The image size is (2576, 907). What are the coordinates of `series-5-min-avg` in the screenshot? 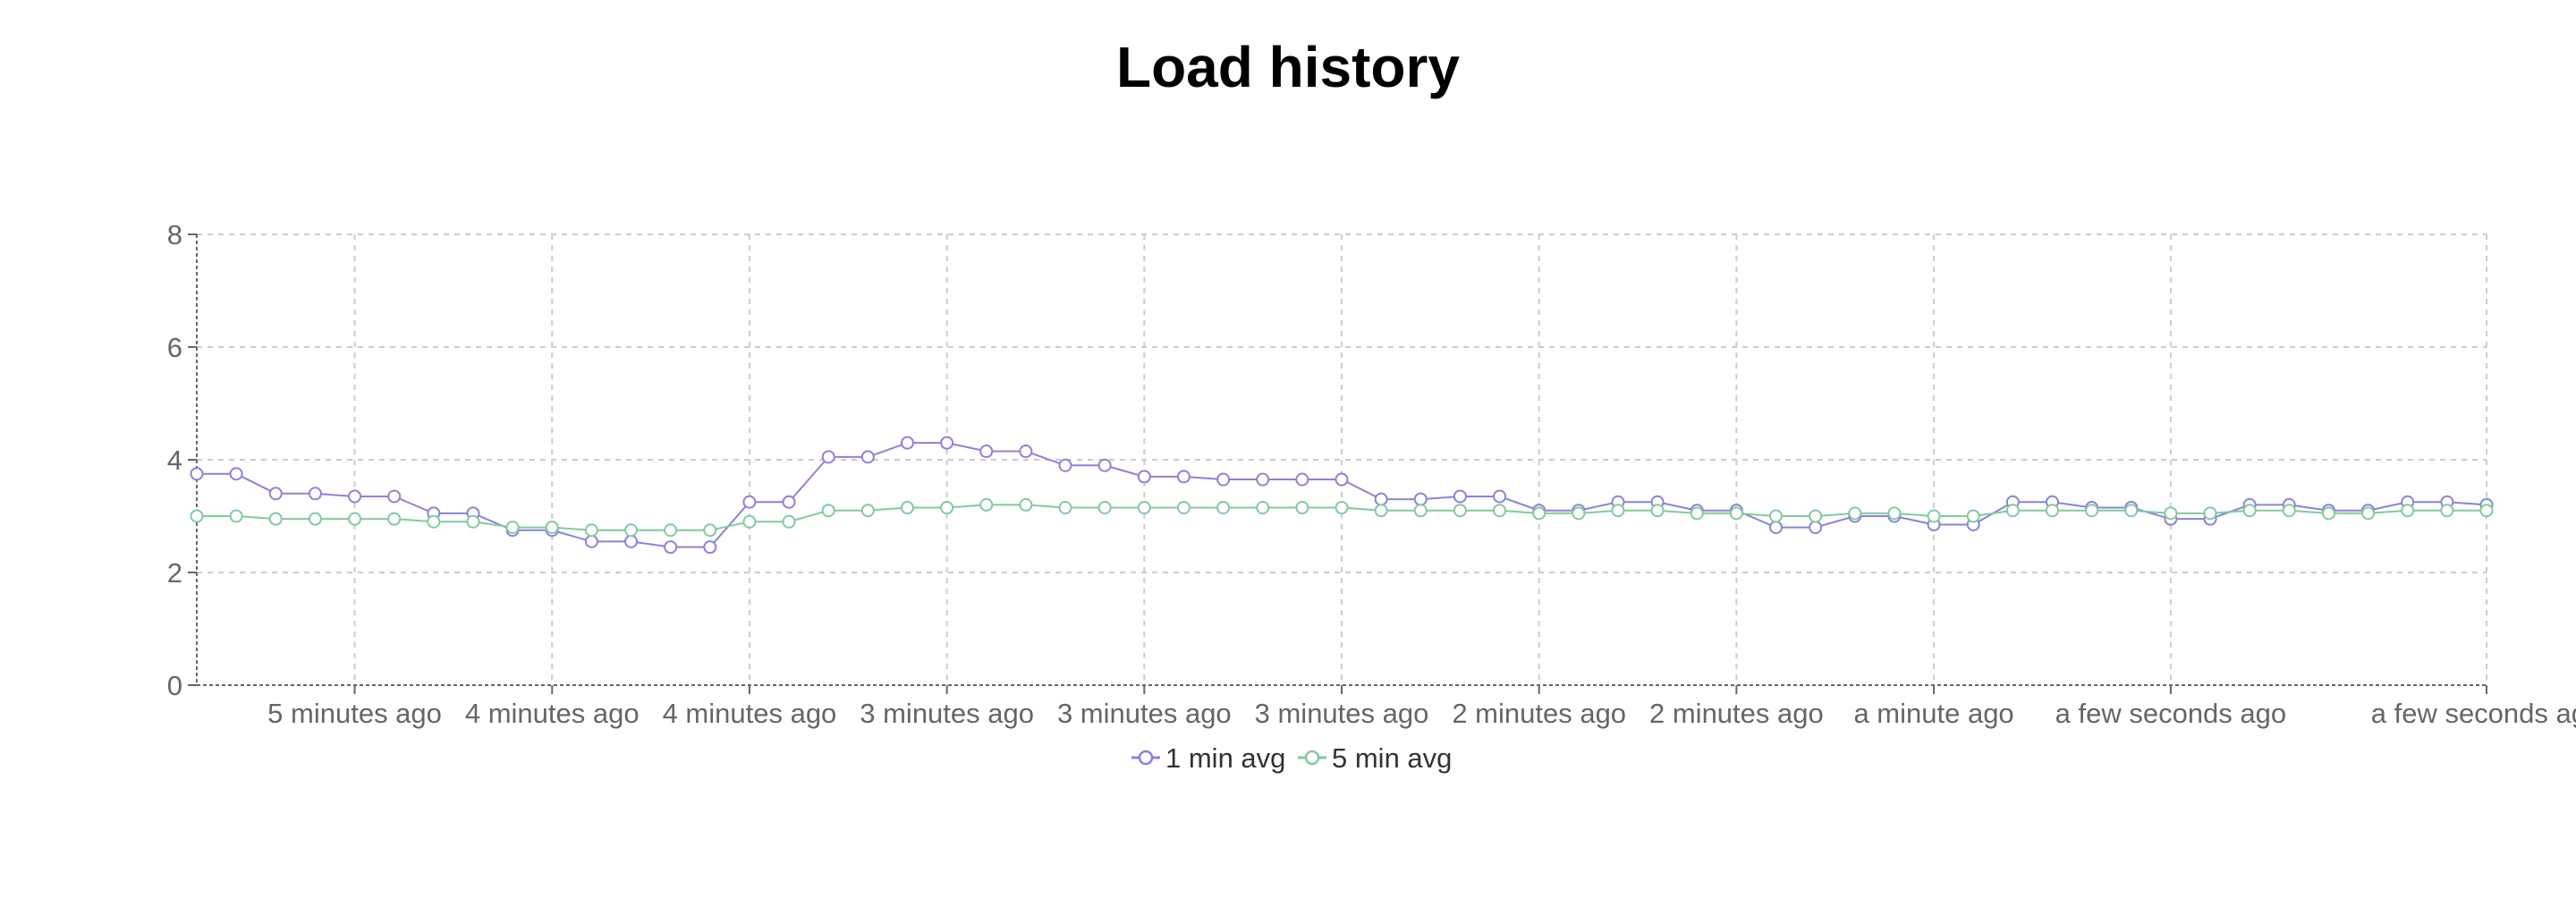 It's located at (1342, 517).